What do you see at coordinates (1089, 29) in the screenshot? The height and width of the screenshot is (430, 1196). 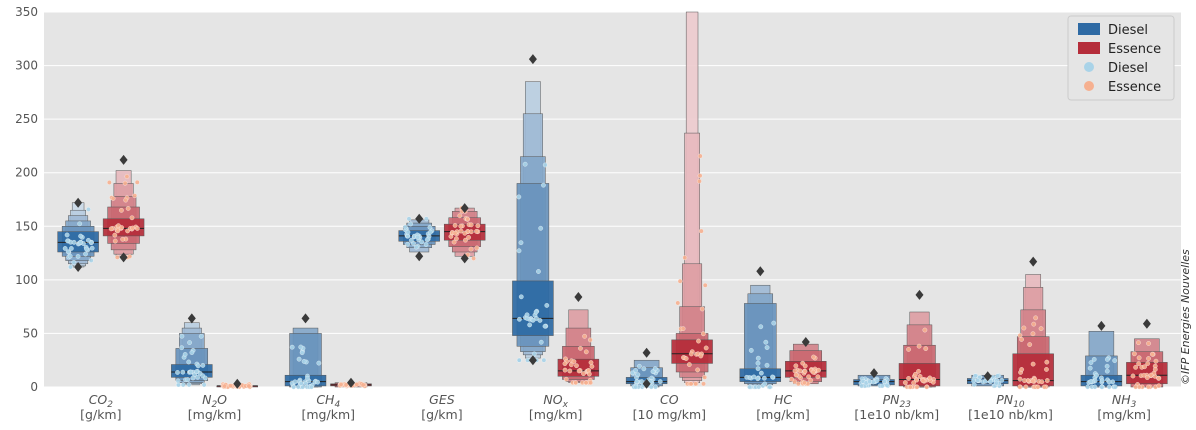 I see `legend-swatch` at bounding box center [1089, 29].